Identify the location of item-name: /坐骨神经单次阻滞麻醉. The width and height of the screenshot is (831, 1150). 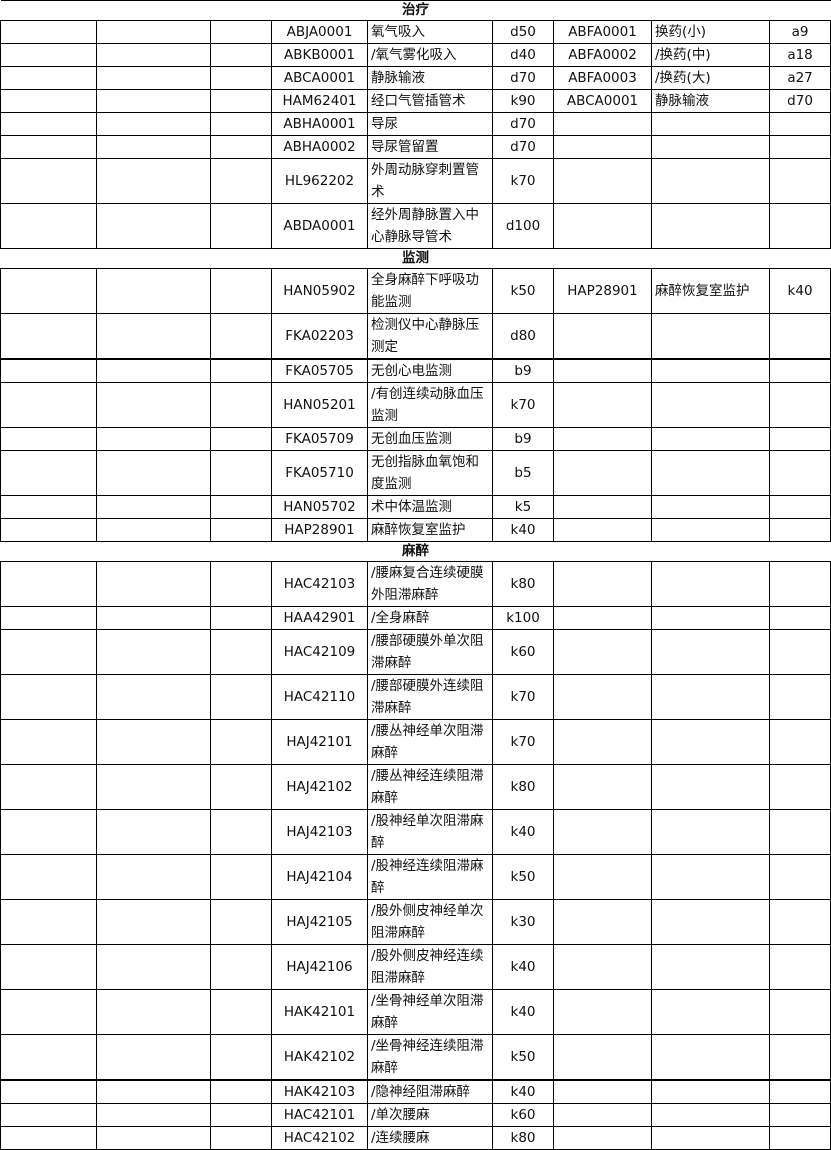
(430, 1012).